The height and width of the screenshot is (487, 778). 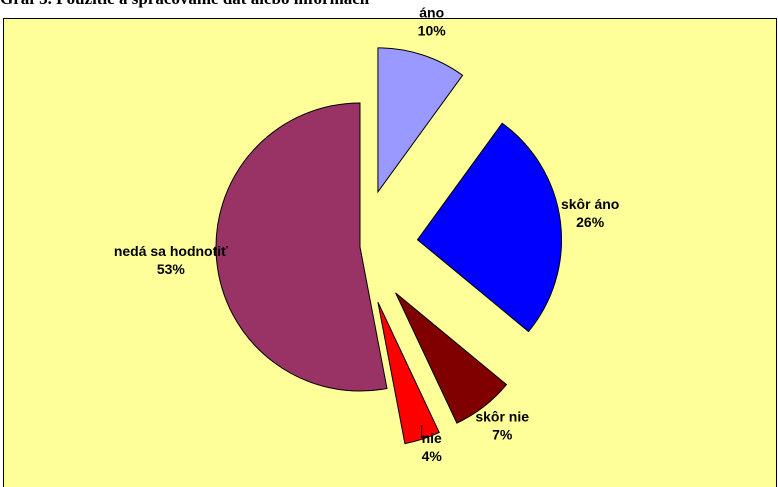 I want to click on slice-label: skôr nie, so click(x=502, y=416).